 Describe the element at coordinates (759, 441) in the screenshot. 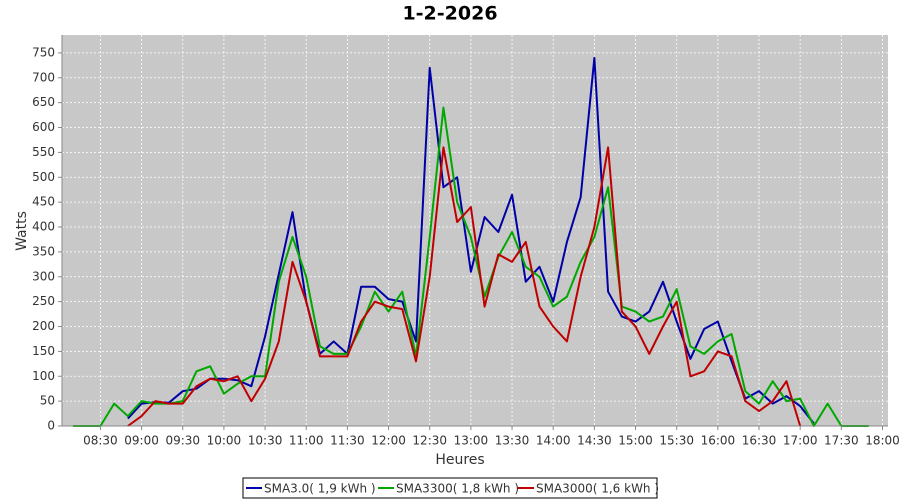

I see `x-tick-label: 16:30` at that location.